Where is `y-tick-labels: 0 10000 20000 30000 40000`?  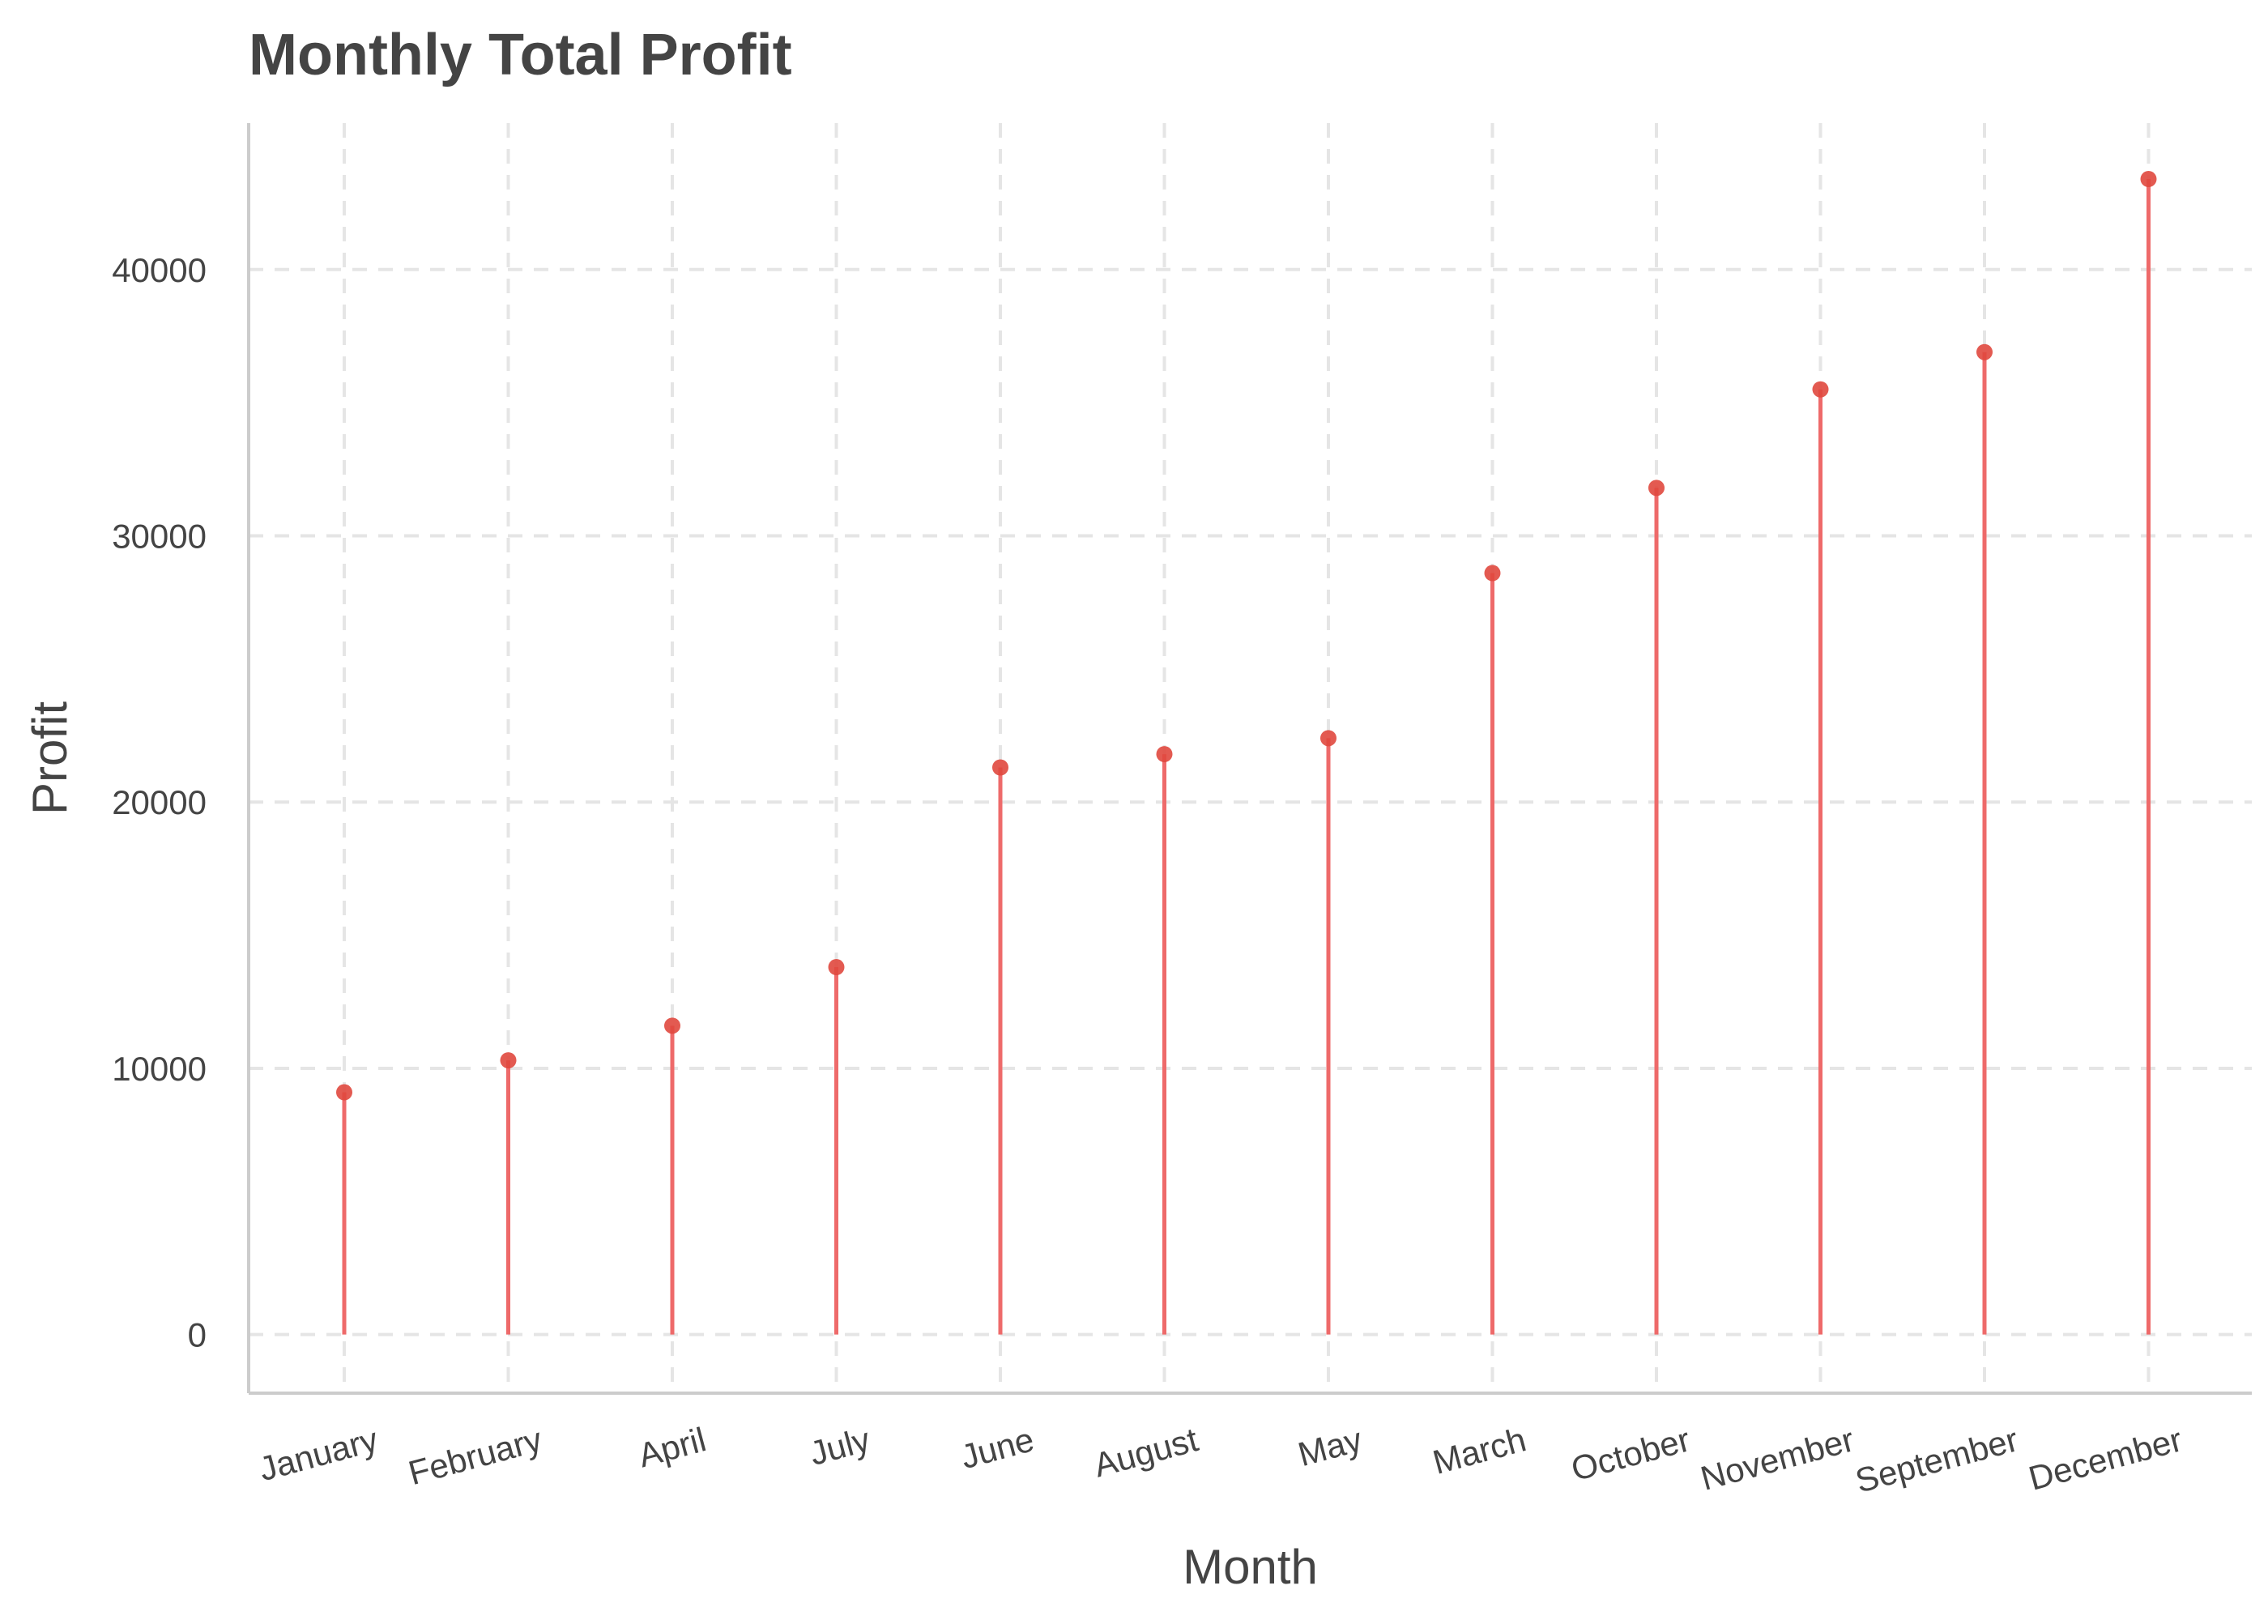 y-tick-labels: 0 10000 20000 30000 40000 is located at coordinates (159, 802).